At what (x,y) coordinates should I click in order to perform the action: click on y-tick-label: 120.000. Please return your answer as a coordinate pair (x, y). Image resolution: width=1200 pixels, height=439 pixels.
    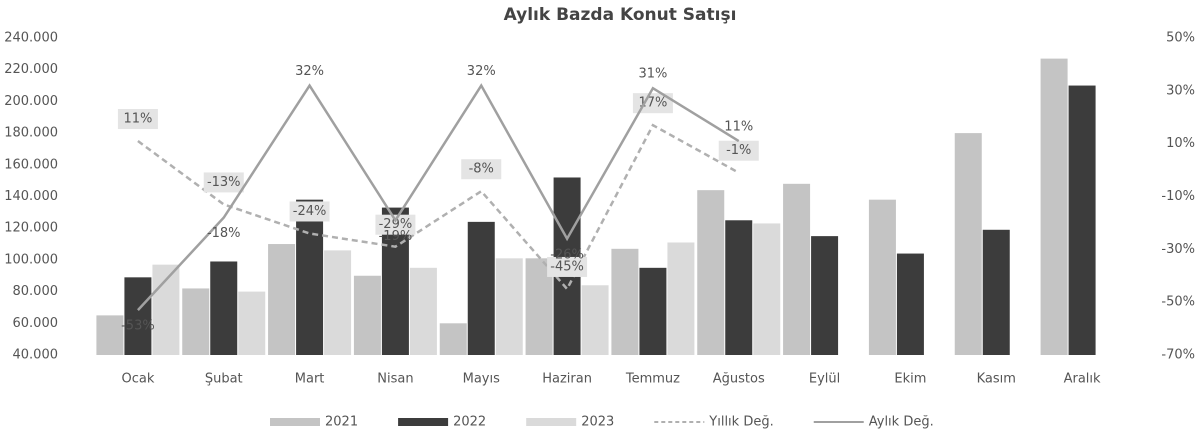
    Looking at the image, I should click on (31, 228).